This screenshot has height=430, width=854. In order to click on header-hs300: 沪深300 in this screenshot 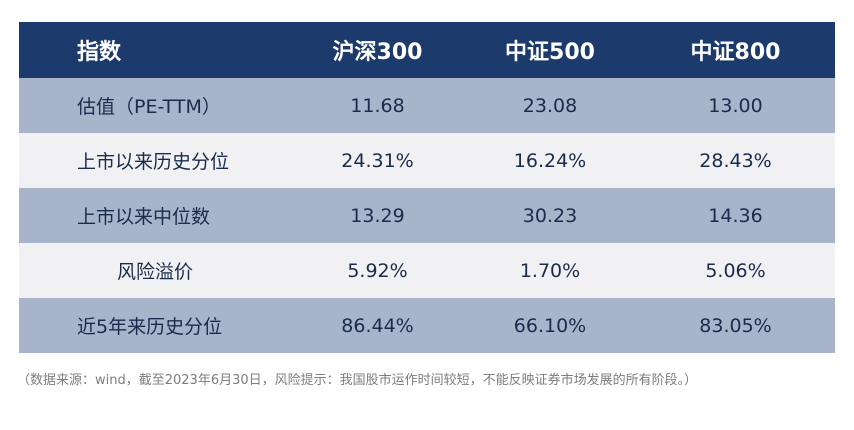, I will do `click(377, 50)`.